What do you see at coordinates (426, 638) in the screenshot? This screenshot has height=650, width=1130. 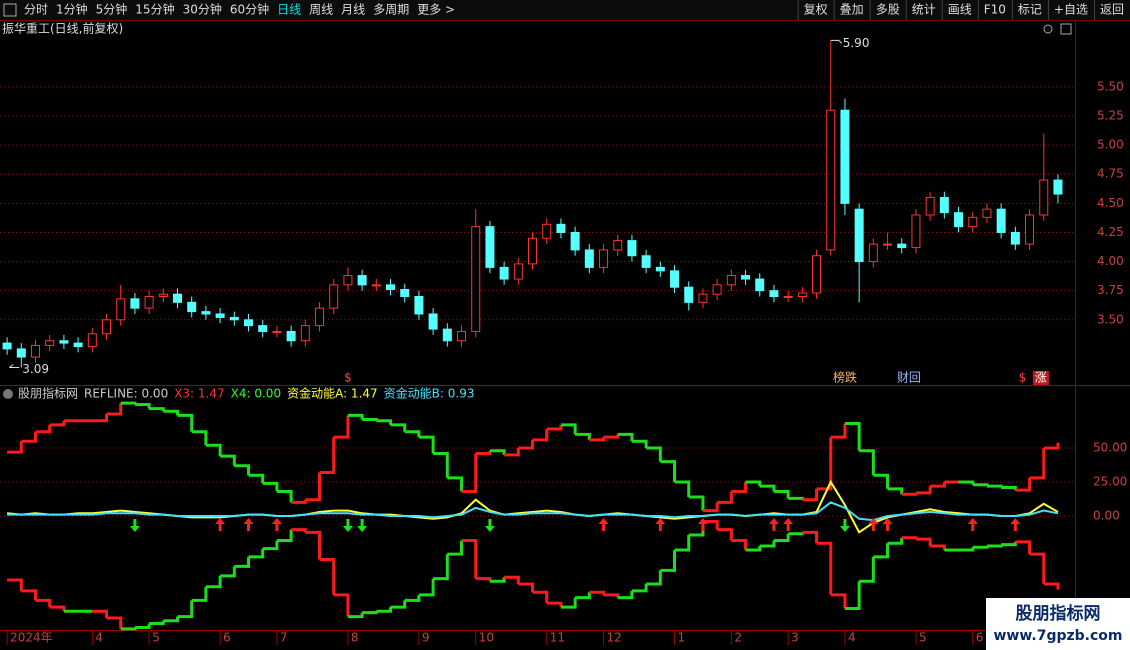 I see `x-tick-label: 9` at bounding box center [426, 638].